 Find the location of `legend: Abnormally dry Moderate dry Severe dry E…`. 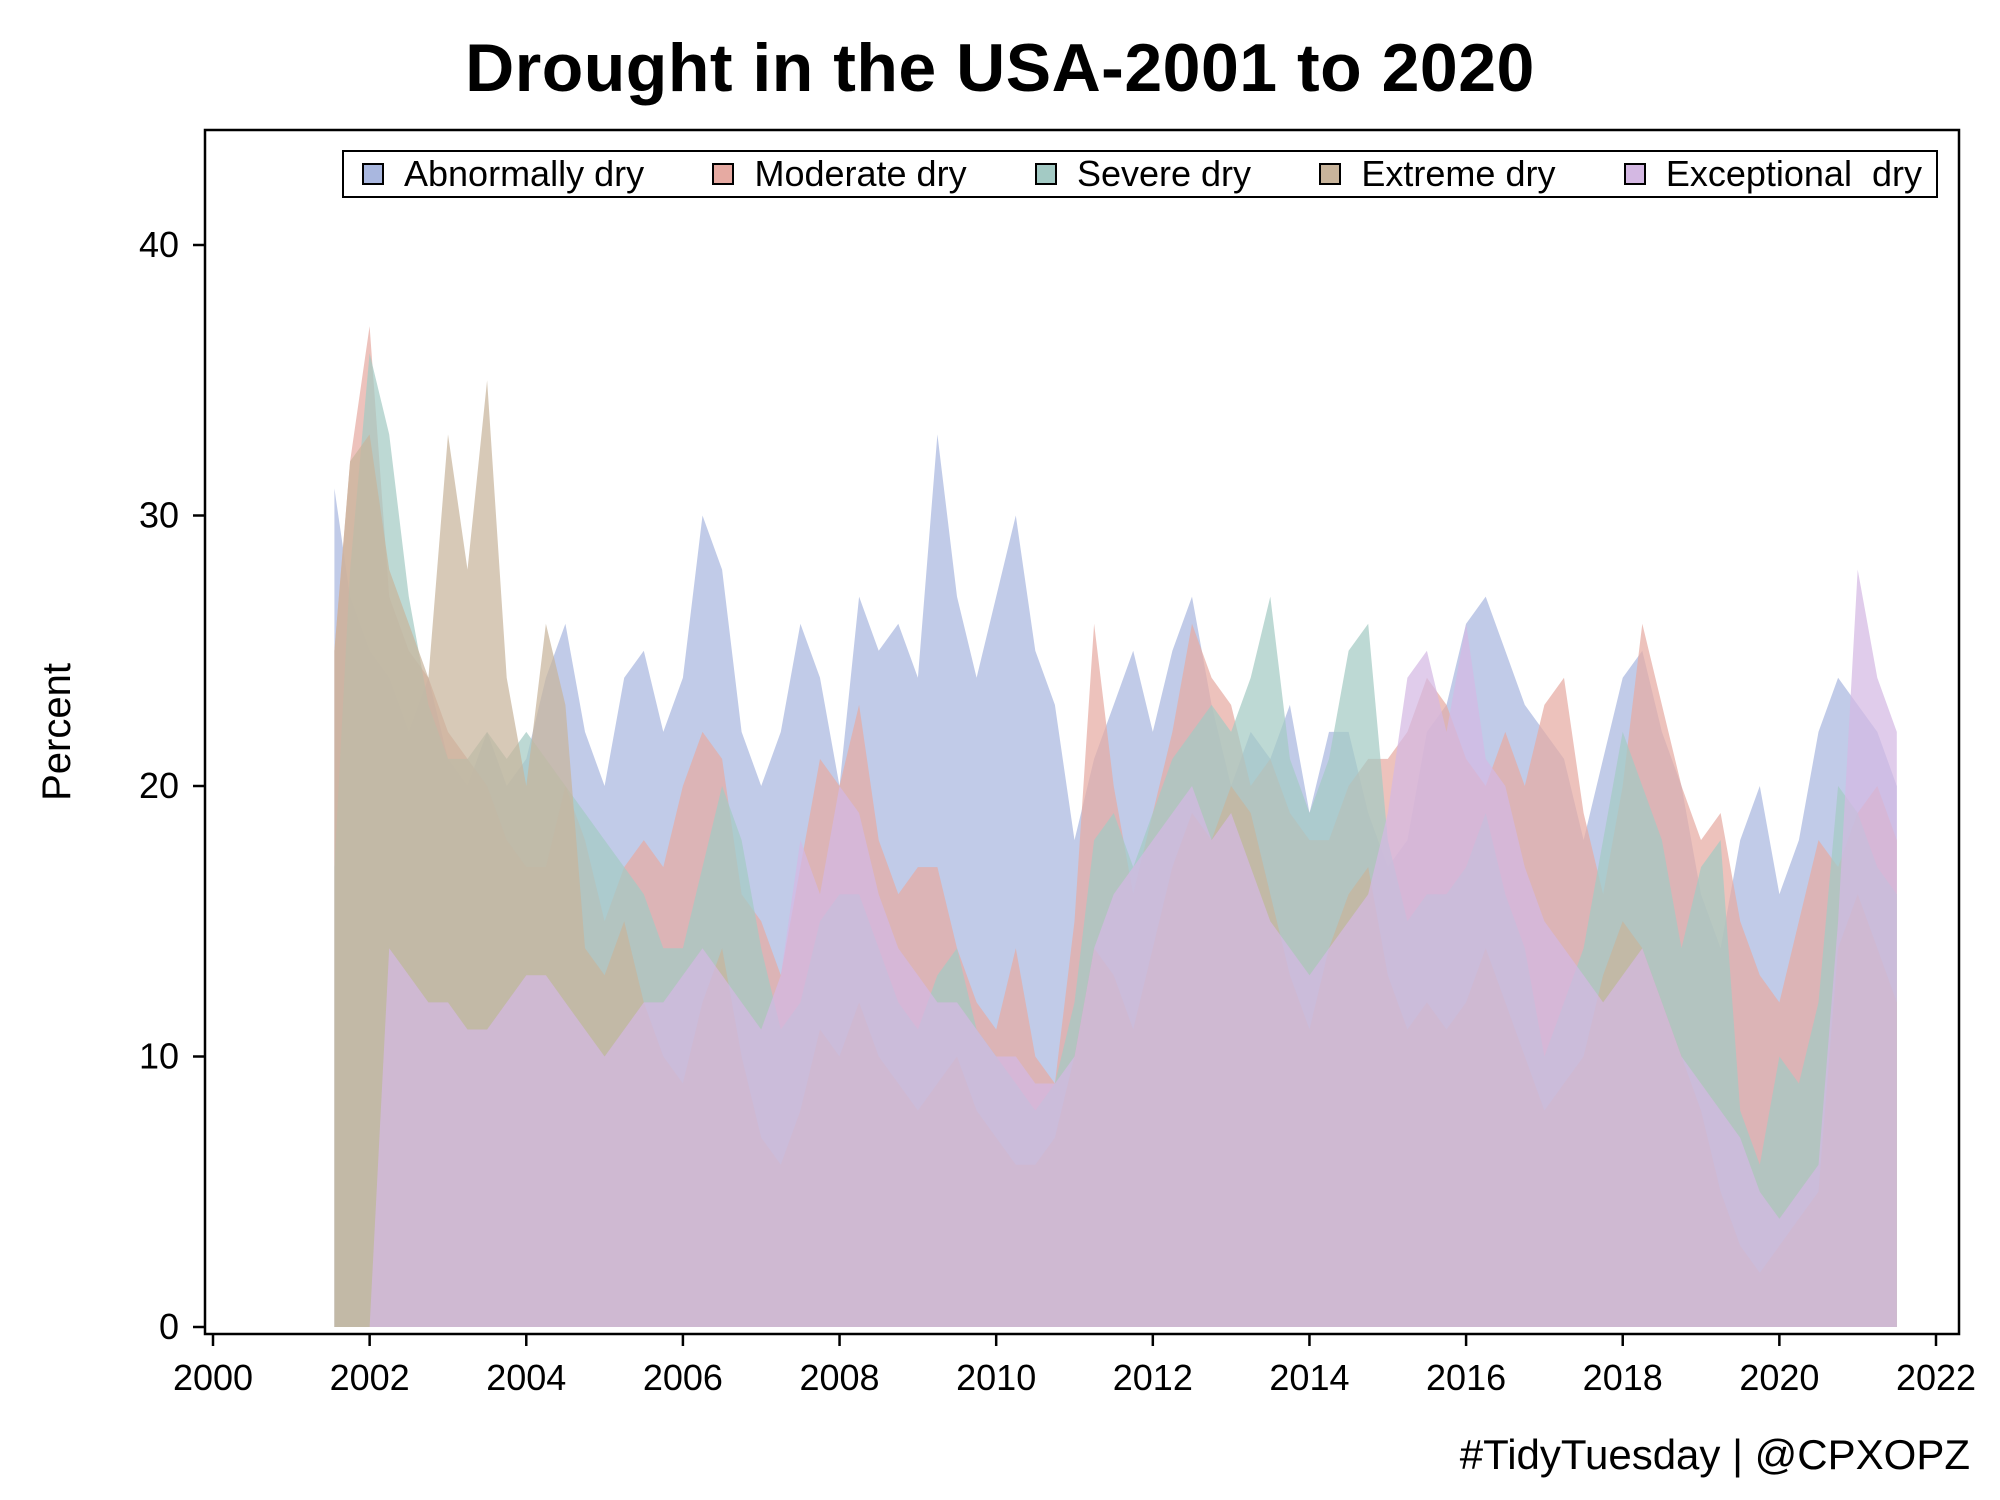

legend: Abnormally dry Moderate dry Severe dry E… is located at coordinates (1140, 174).